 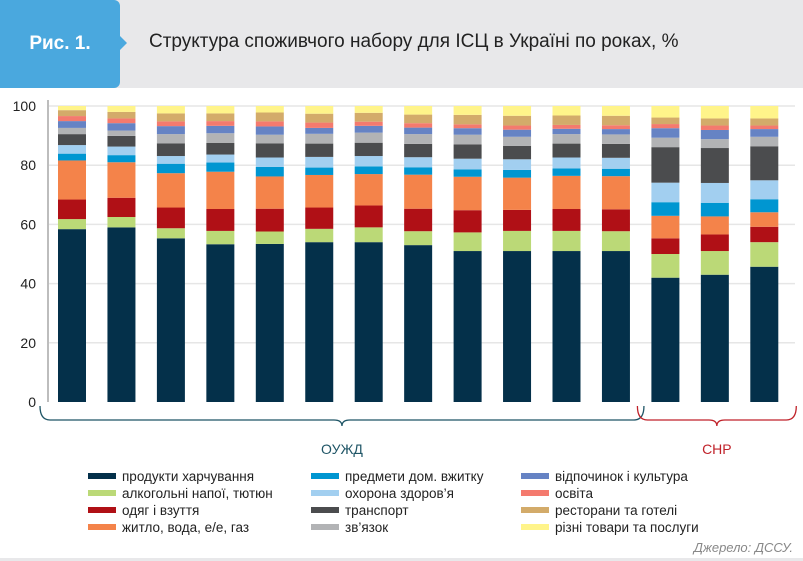 I want to click on source-note: Джерело: ДССУ., so click(x=743, y=547).